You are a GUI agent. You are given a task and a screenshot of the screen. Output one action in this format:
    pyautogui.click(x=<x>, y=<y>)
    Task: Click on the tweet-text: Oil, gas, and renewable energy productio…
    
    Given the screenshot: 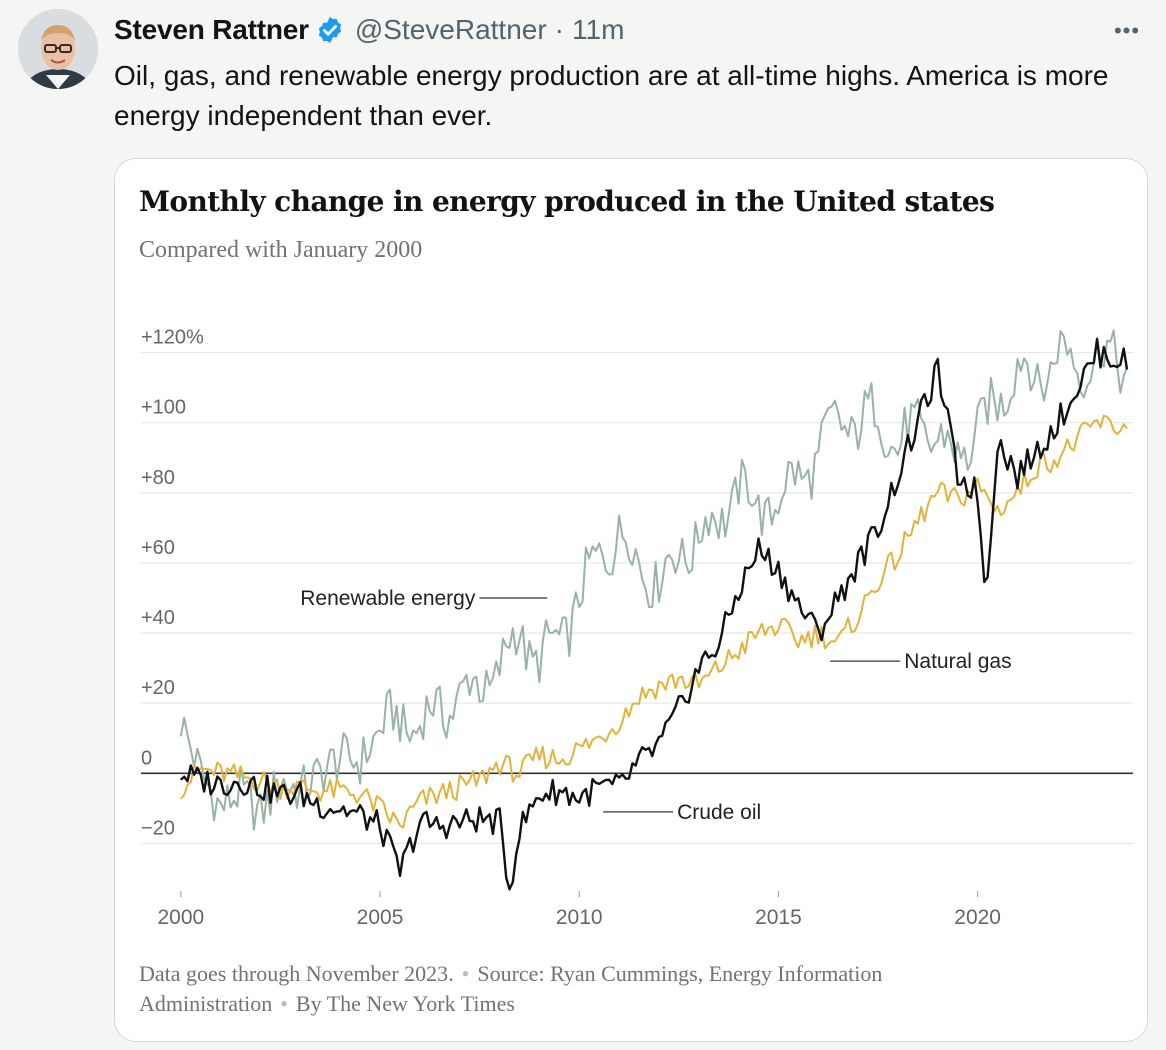 What is the action you would take?
    pyautogui.click(x=611, y=95)
    